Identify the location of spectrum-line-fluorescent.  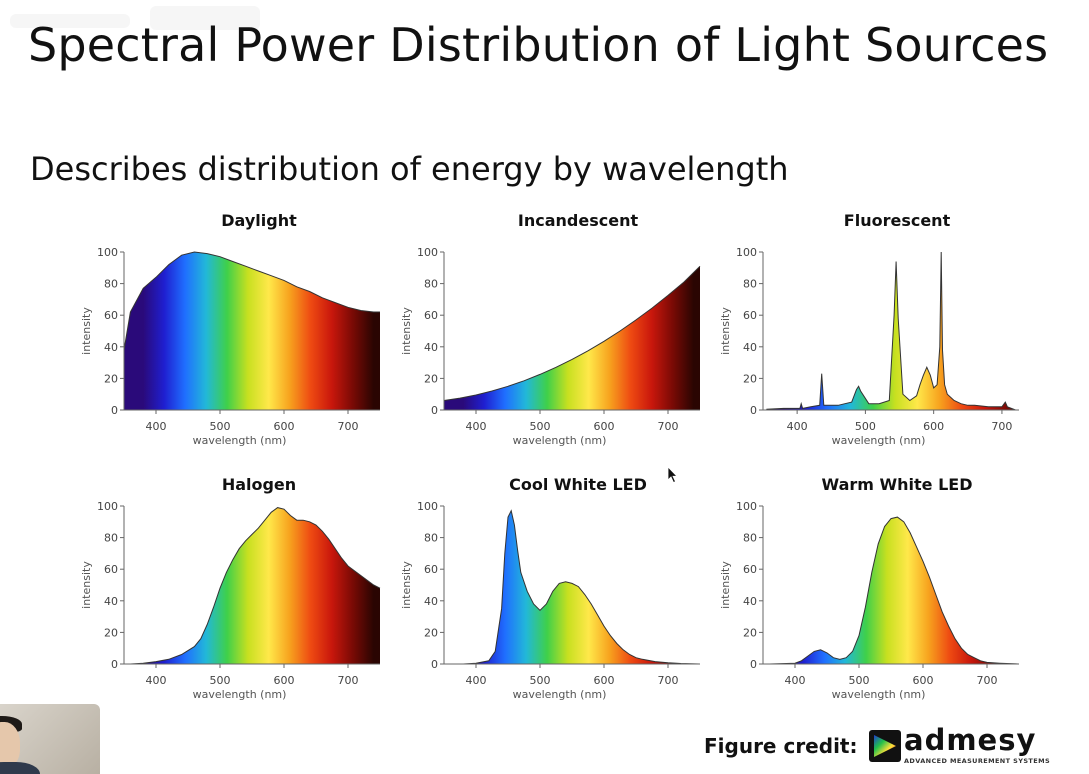
(891, 331).